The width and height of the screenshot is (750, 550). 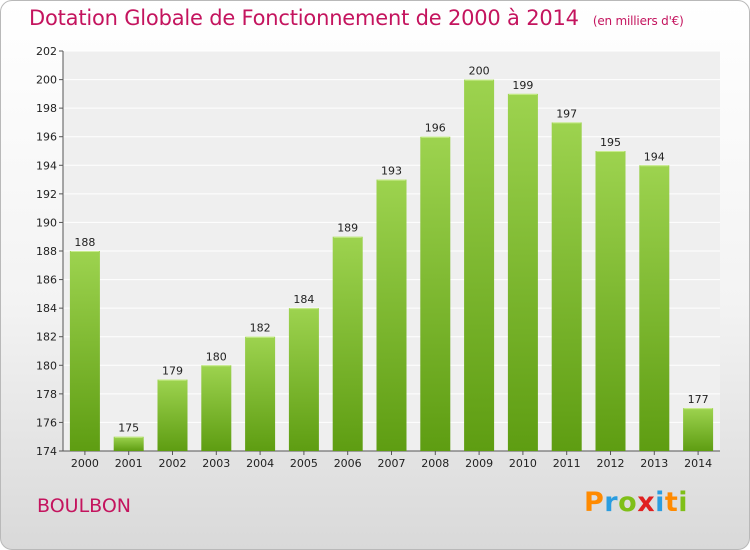 What do you see at coordinates (348, 463) in the screenshot?
I see `x-tick-label: 2006` at bounding box center [348, 463].